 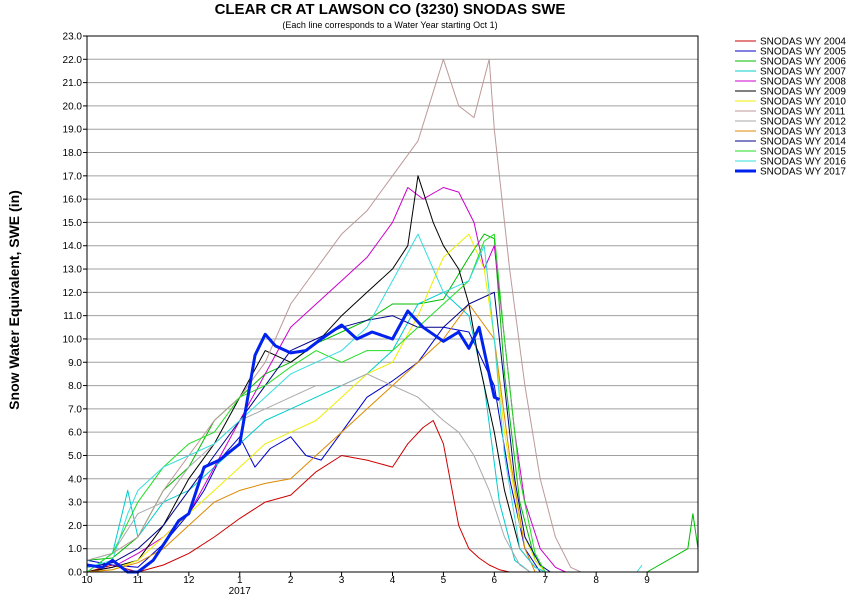 What do you see at coordinates (803, 162) in the screenshot?
I see `legend-label: SNODAS WY 2016` at bounding box center [803, 162].